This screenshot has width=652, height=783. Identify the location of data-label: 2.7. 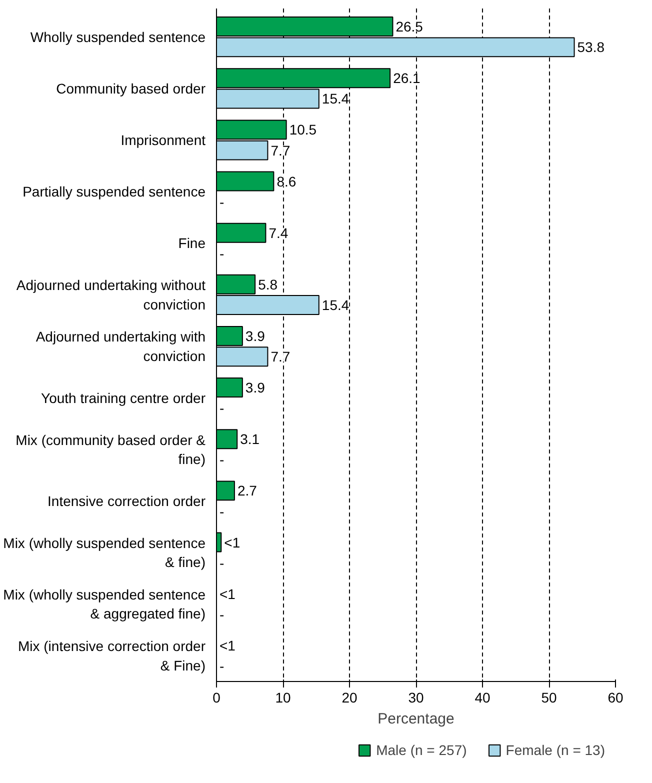
(247, 490).